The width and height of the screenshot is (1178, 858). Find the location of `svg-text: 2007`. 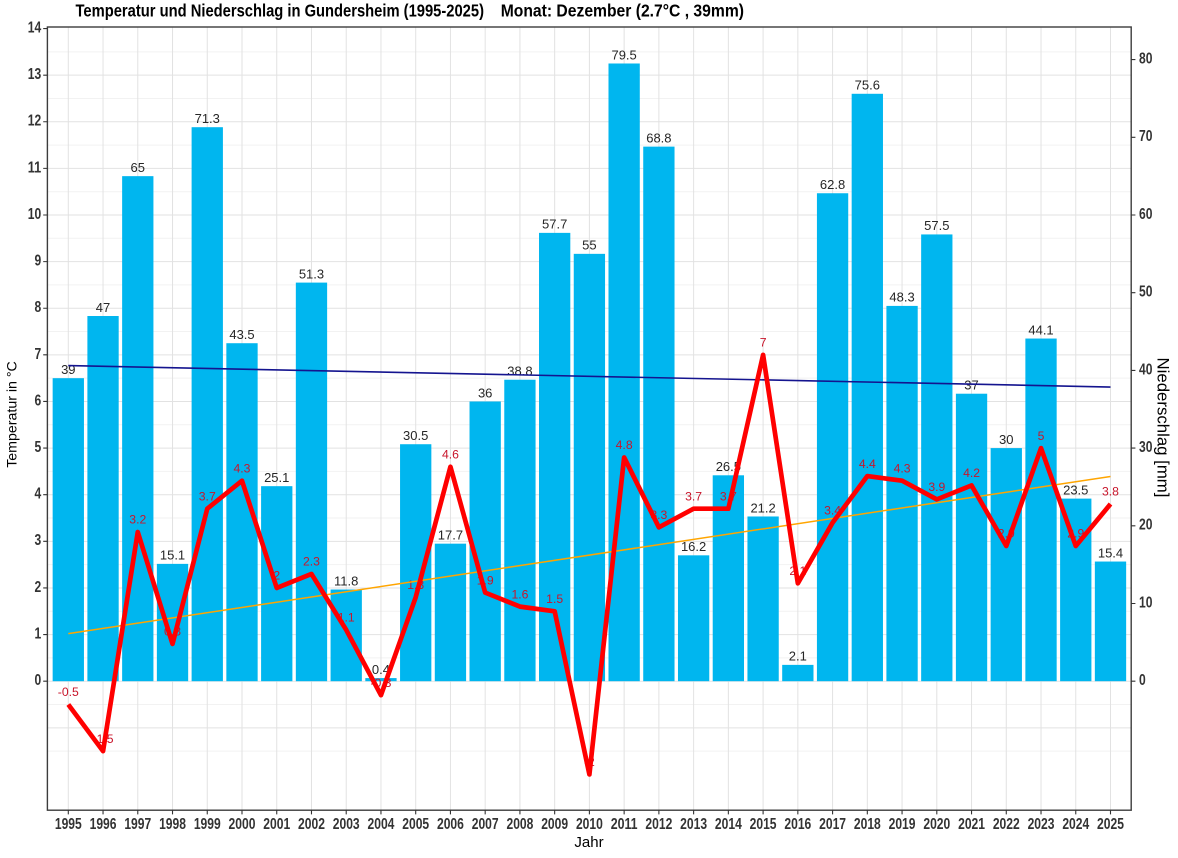

svg-text: 2007 is located at coordinates (485, 824).